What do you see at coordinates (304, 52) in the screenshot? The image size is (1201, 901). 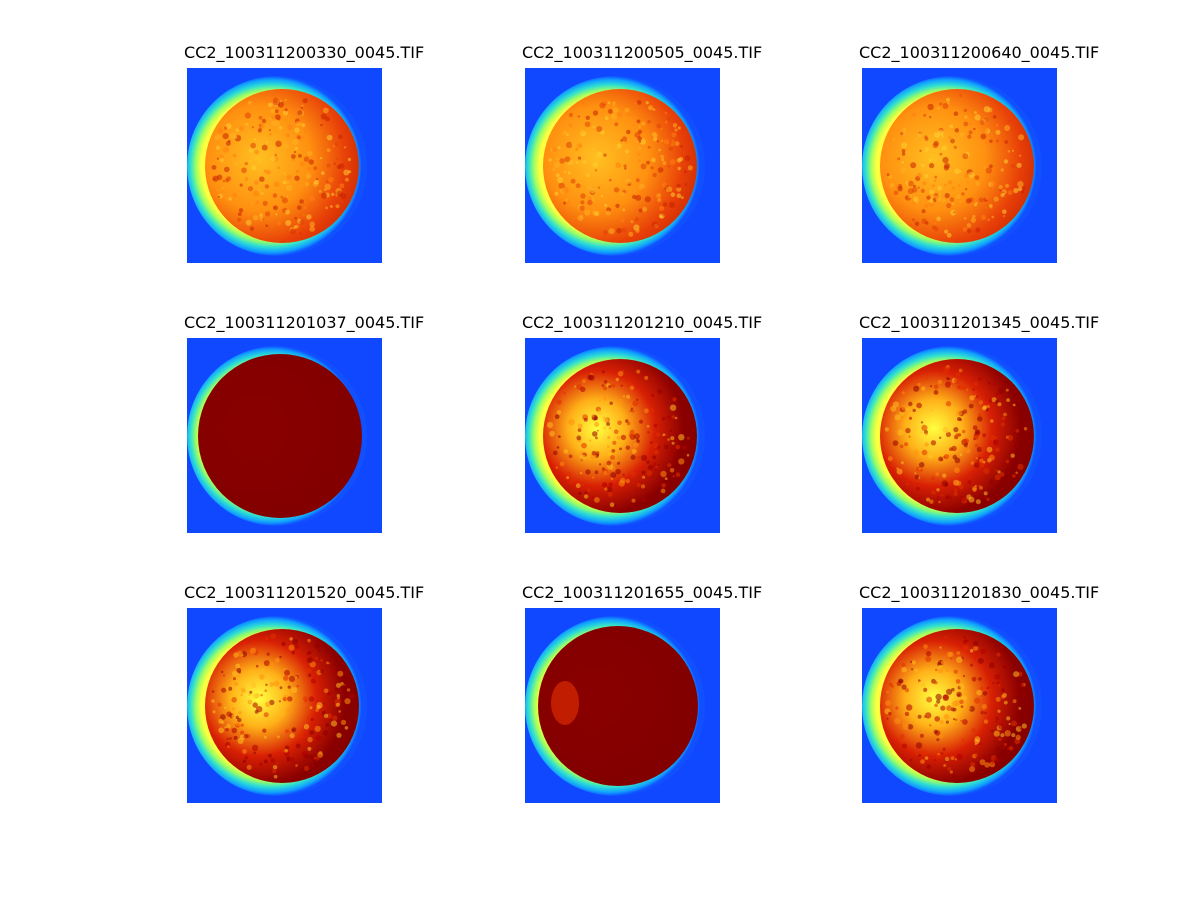 I see `panel-title: CC2_100311200330_0045.TIF` at bounding box center [304, 52].